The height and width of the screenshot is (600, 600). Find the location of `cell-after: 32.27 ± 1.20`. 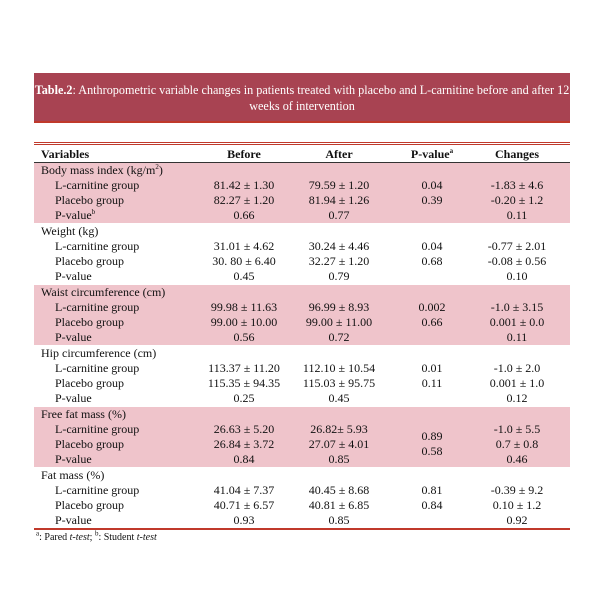

cell-after: 32.27 ± 1.20 is located at coordinates (339, 261).